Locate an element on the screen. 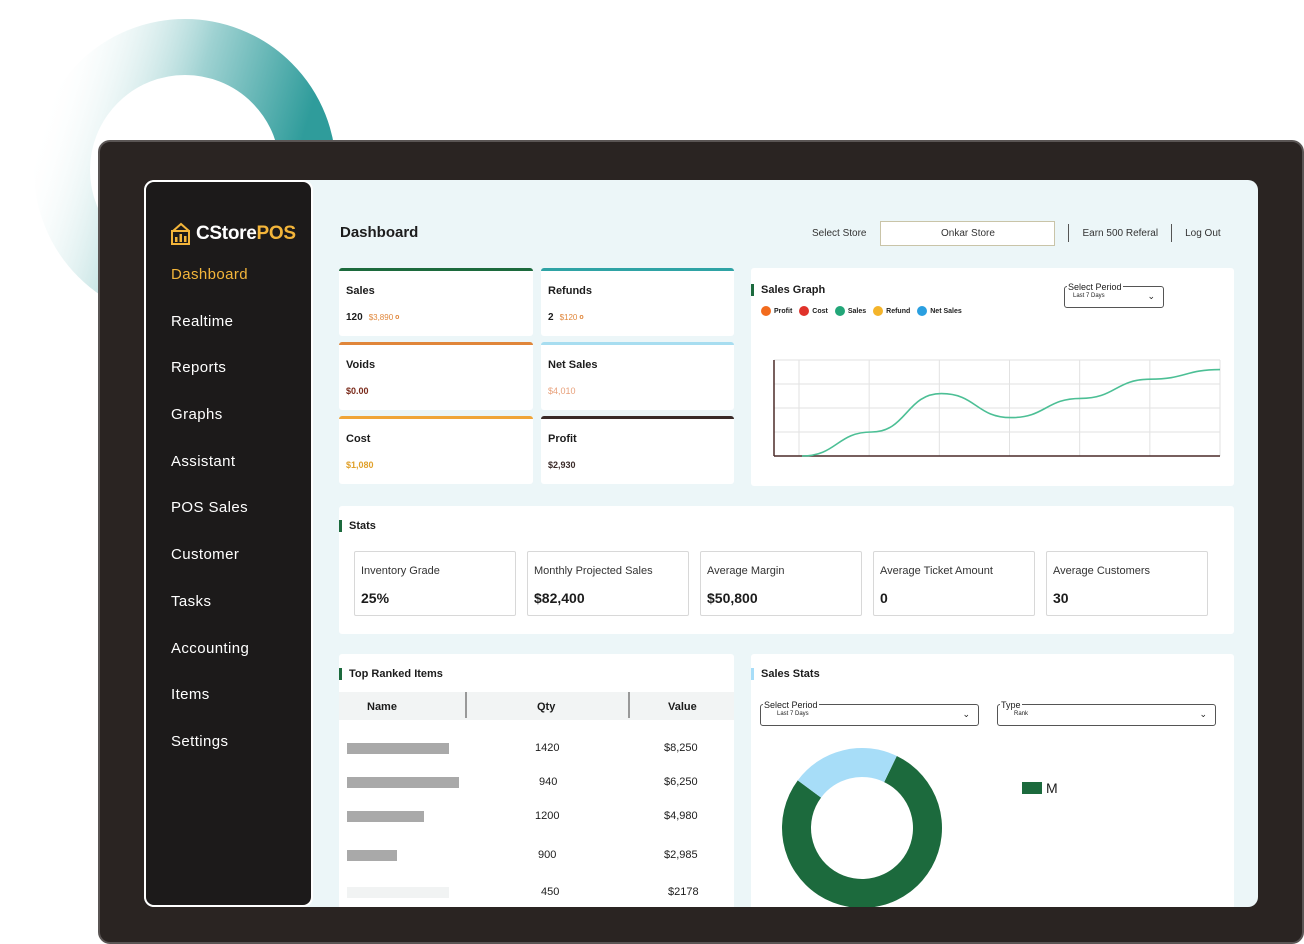 The image size is (1304, 944). metric-value: $4,010 is located at coordinates (562, 391).